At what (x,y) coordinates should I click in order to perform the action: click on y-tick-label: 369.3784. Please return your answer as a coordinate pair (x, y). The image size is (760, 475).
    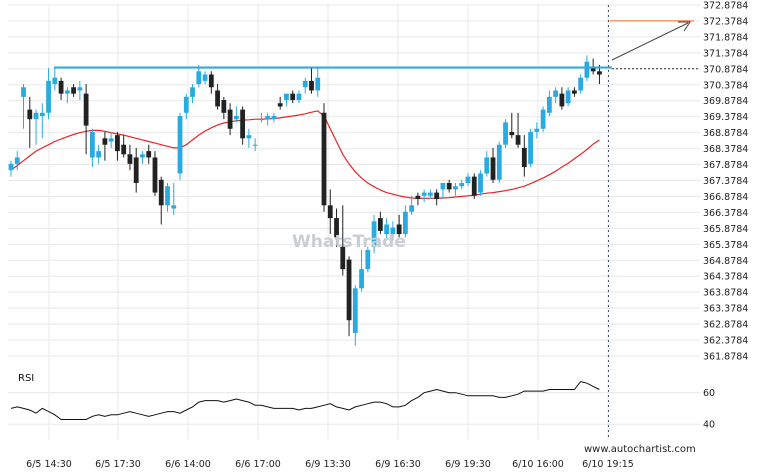
    Looking at the image, I should click on (725, 117).